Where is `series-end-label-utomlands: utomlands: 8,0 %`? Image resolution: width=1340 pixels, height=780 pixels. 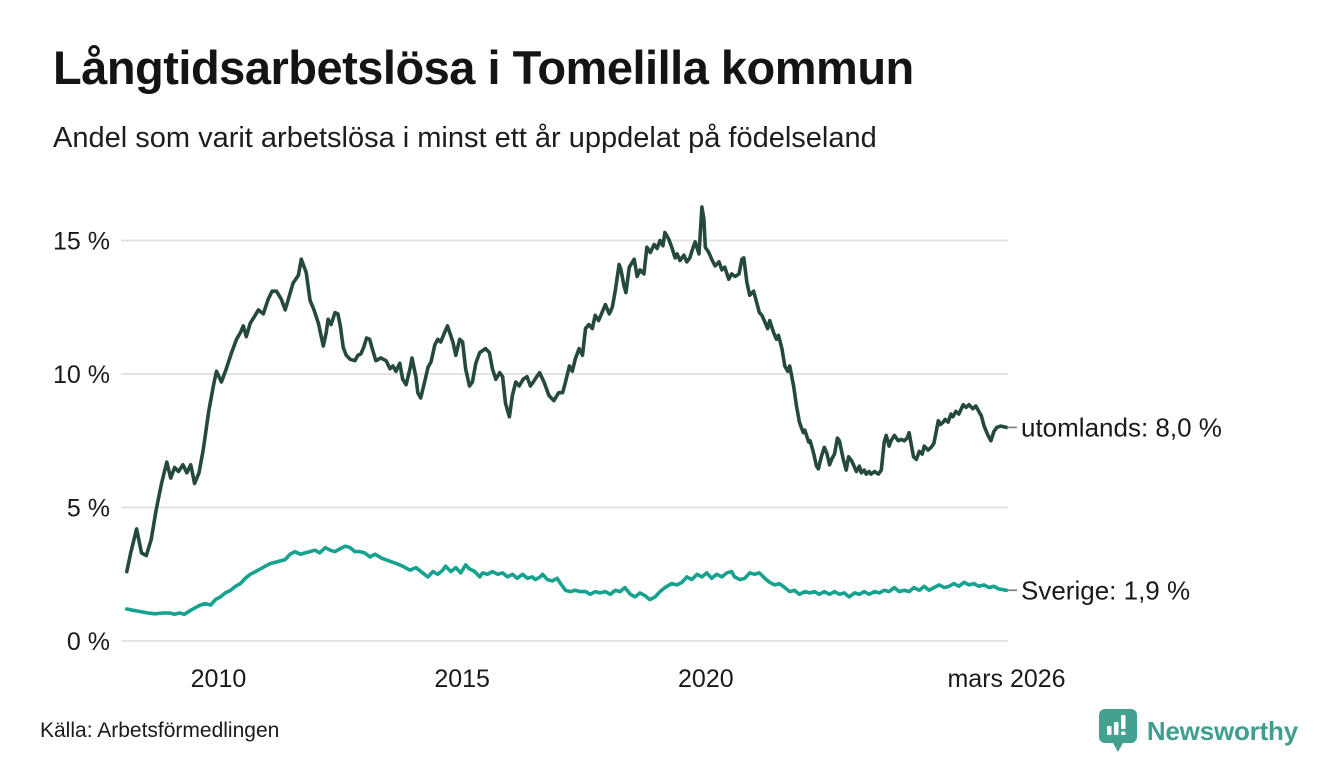 series-end-label-utomlands: utomlands: 8,0 % is located at coordinates (1121, 427).